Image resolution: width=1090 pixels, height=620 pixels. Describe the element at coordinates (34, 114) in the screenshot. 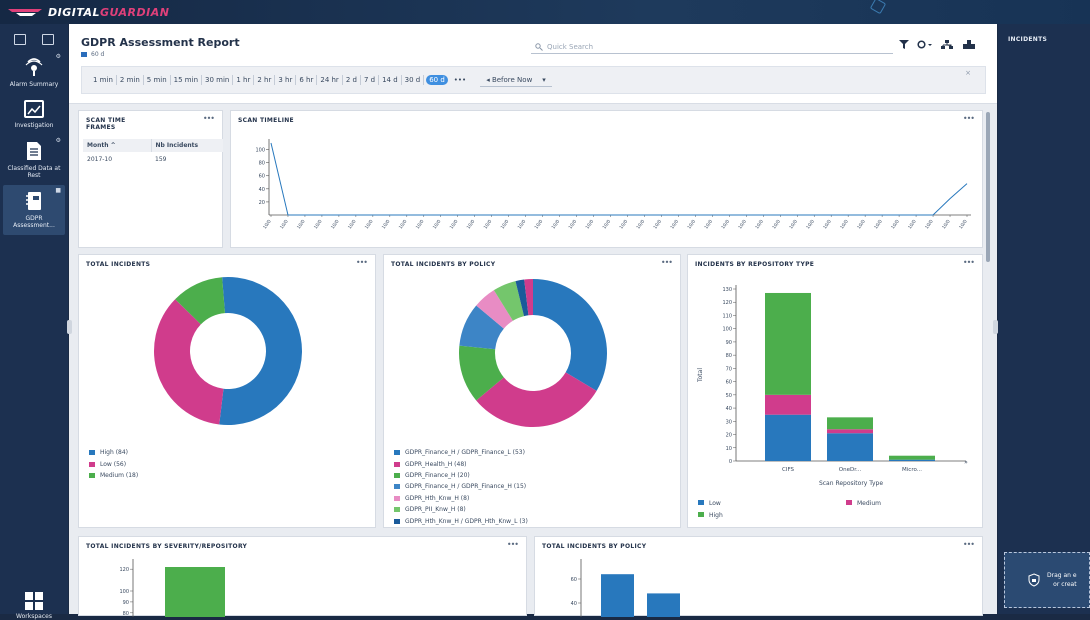

I see `sidebar-item-investigation: Investigation` at that location.